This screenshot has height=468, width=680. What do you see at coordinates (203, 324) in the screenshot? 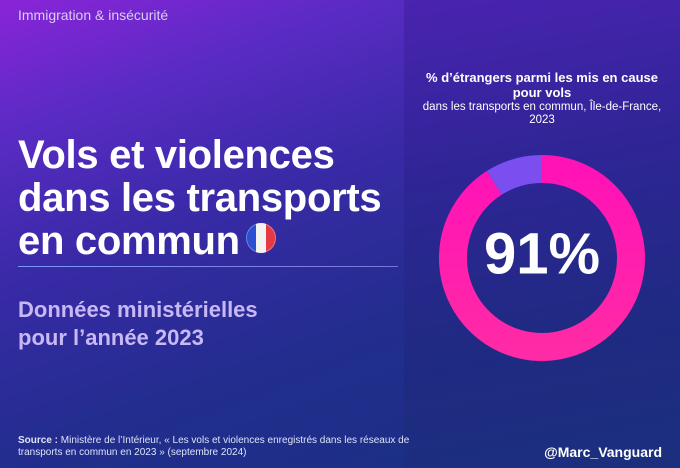
I see `subtitle: Données ministérielles pour l’année 2023` at bounding box center [203, 324].